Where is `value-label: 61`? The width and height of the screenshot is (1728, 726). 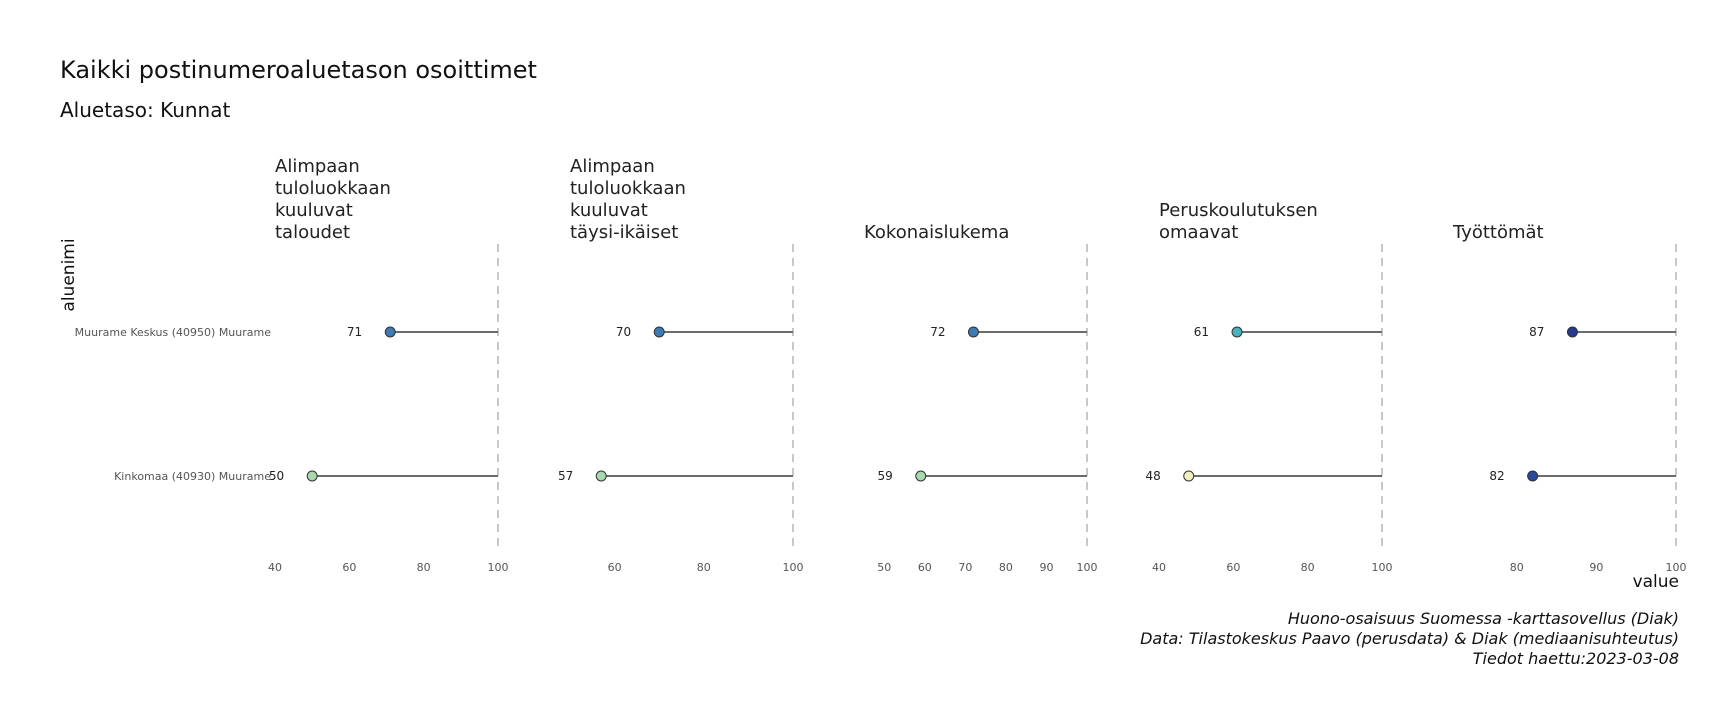
value-label: 61 is located at coordinates (1201, 332).